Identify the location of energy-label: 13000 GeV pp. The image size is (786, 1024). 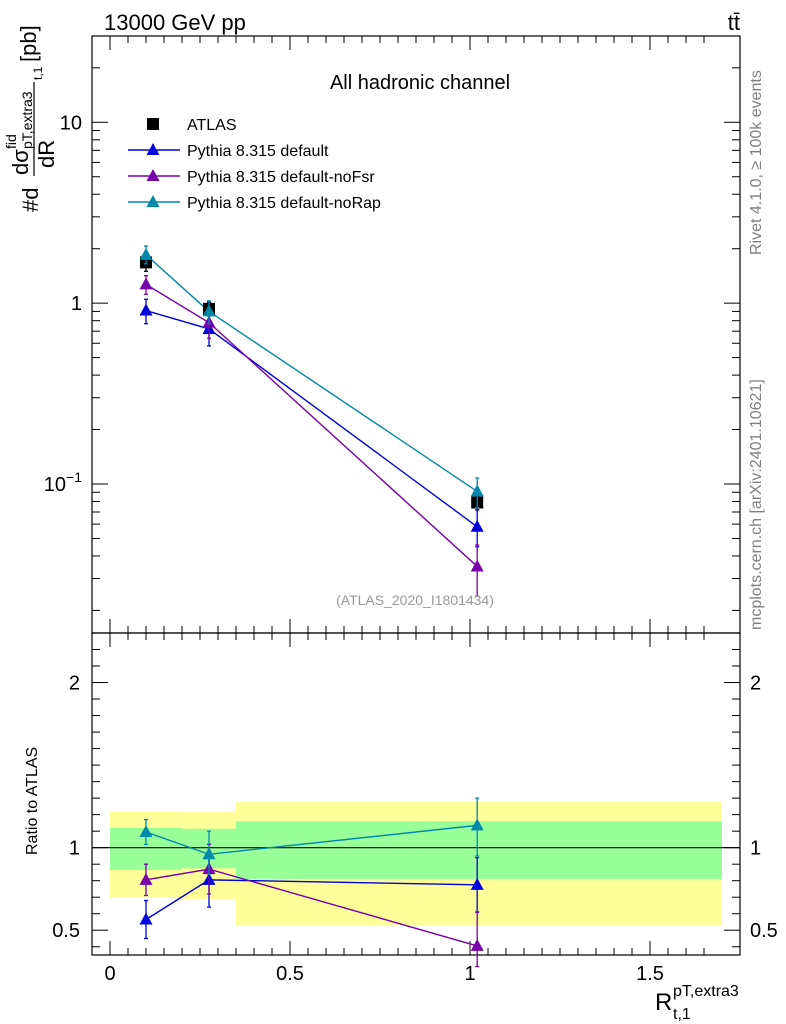
(175, 22).